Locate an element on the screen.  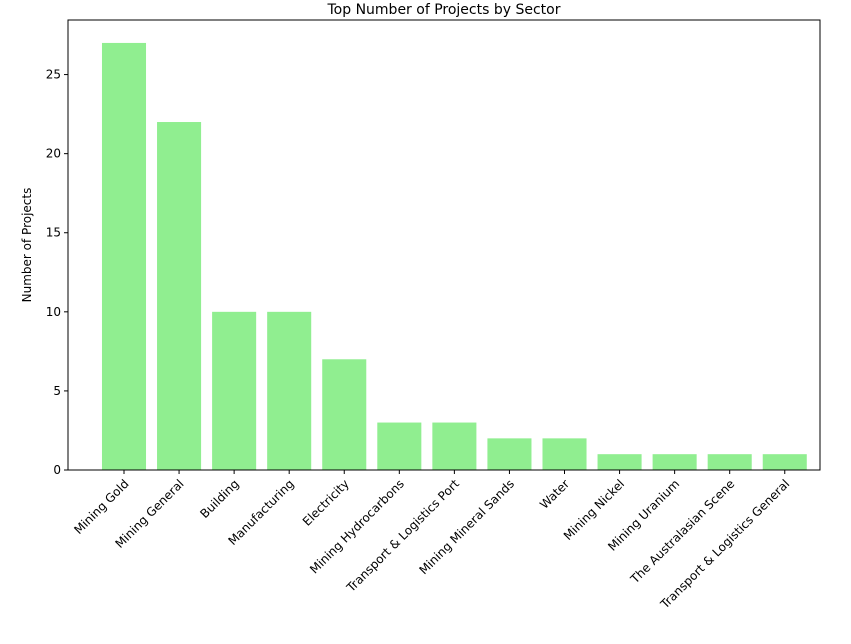
x-tick-label: Water is located at coordinates (554, 494).